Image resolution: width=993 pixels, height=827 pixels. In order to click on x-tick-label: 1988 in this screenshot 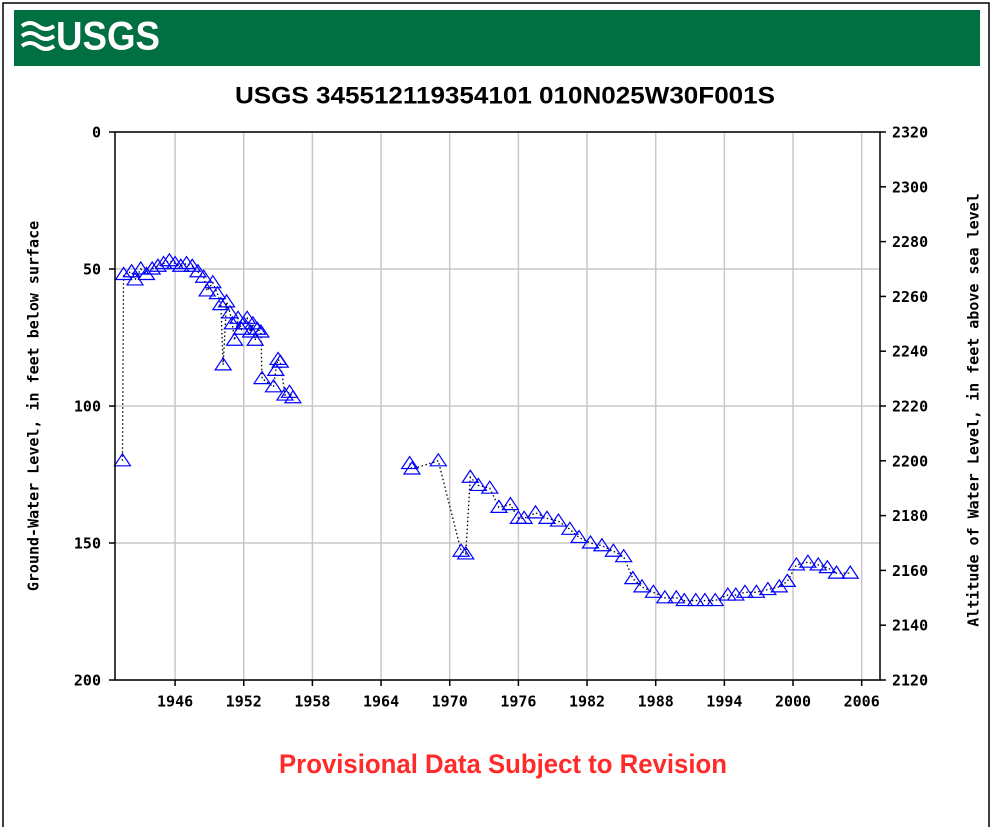, I will do `click(656, 702)`.